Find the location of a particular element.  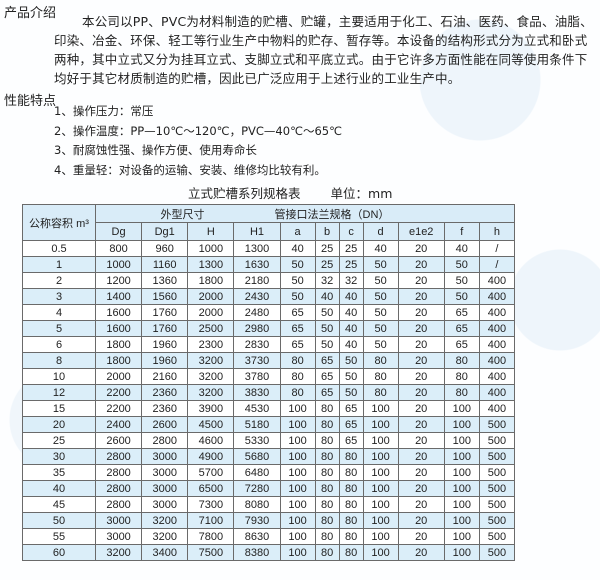

capacity-cell: 25 is located at coordinates (59, 440).